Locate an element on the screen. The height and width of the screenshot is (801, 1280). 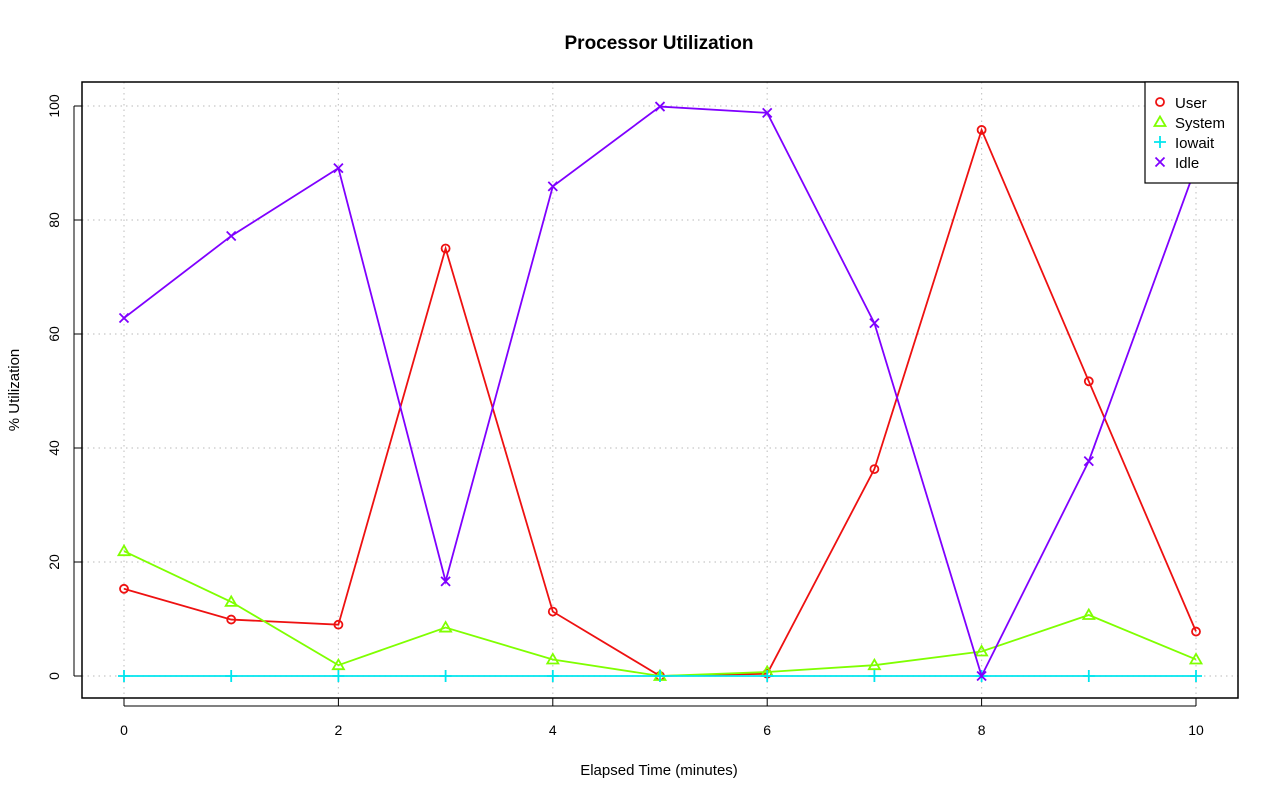
series-iowait is located at coordinates (660, 676).